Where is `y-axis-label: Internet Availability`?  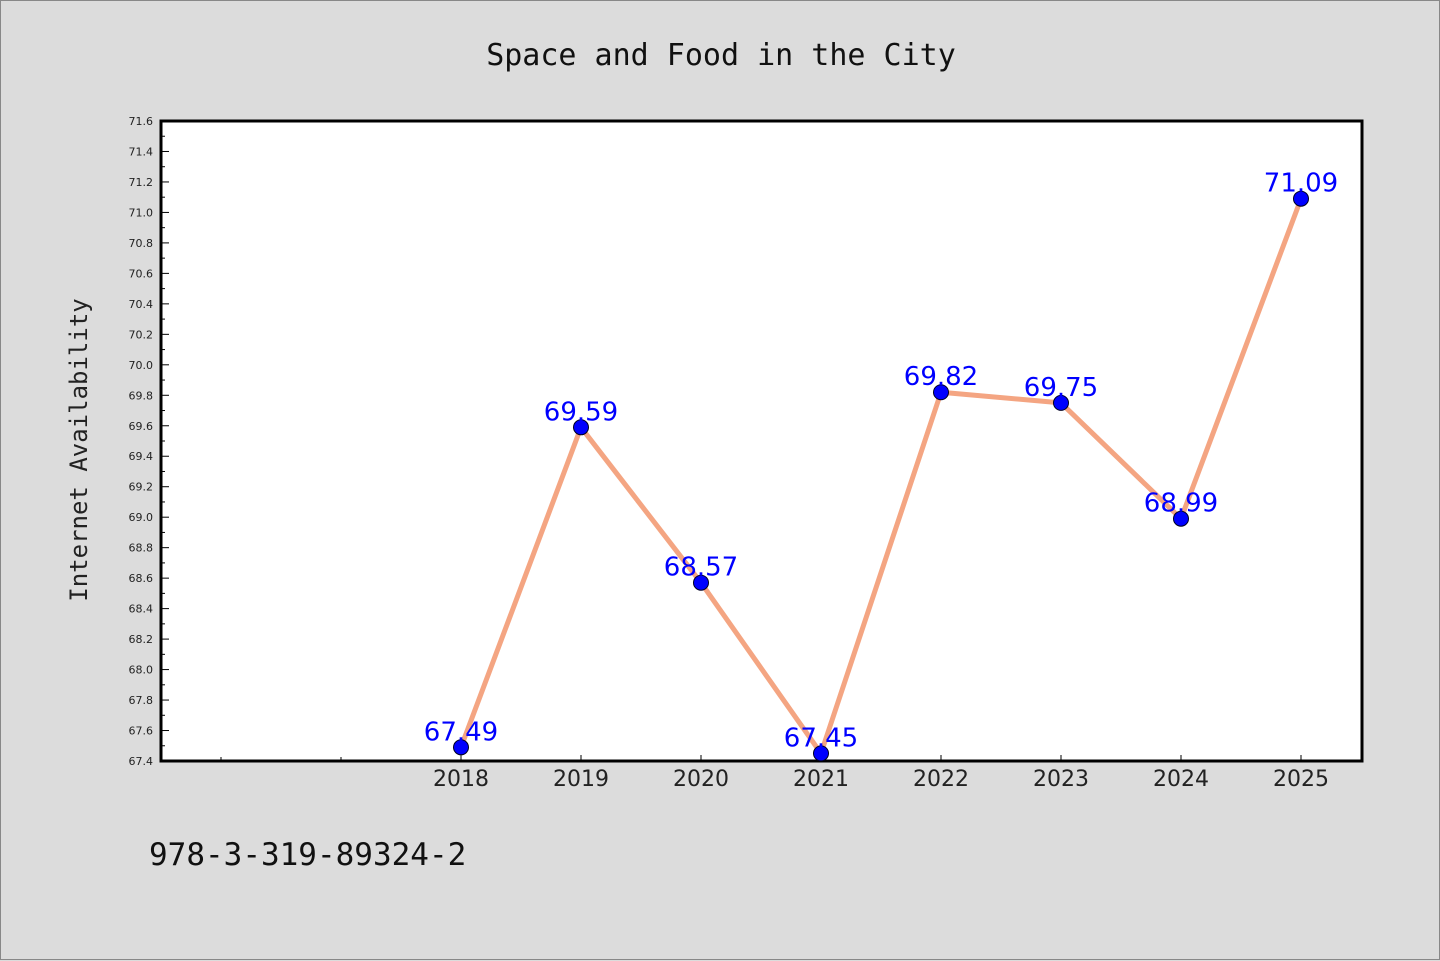 y-axis-label: Internet Availability is located at coordinates (79, 449).